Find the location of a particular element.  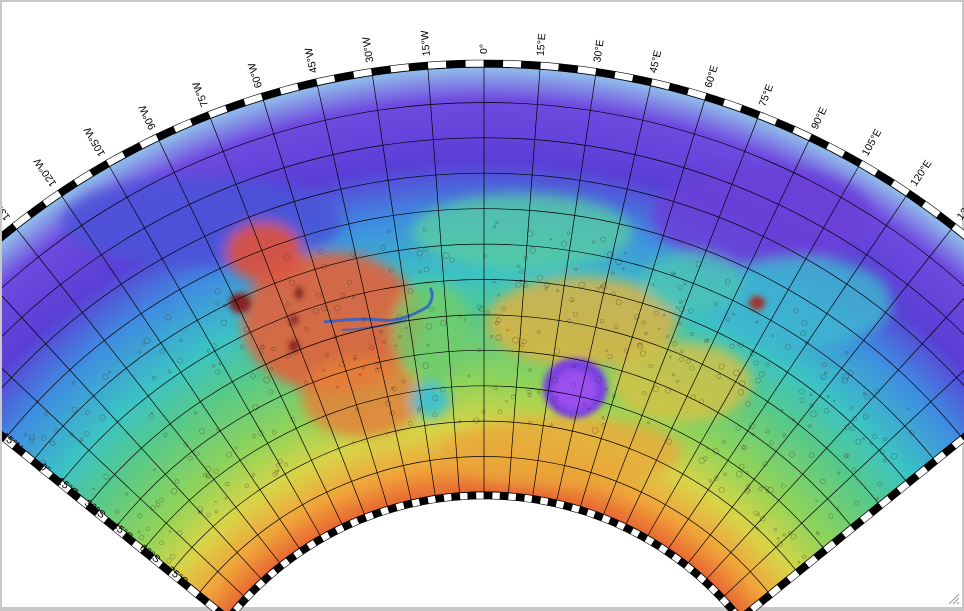

syria-planum is located at coordinates (362, 397).